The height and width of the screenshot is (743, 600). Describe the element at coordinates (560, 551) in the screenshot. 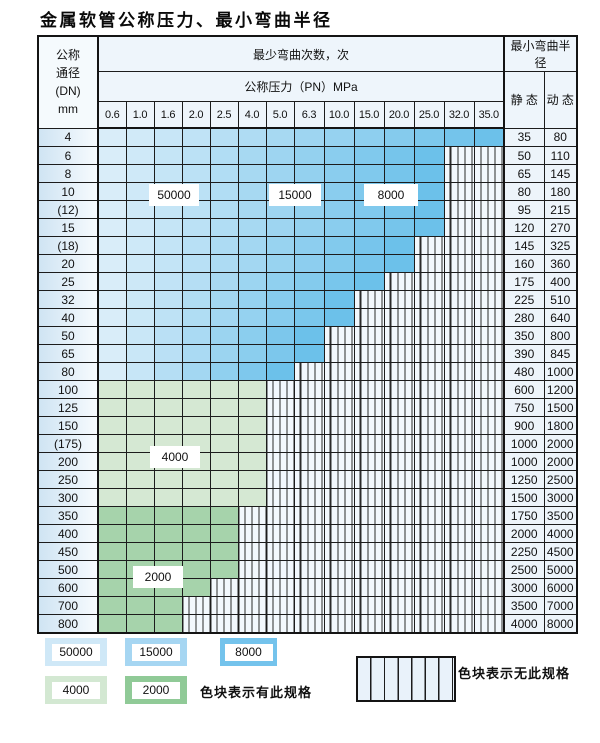

I see `dynamic-radius-cell: 4500` at that location.